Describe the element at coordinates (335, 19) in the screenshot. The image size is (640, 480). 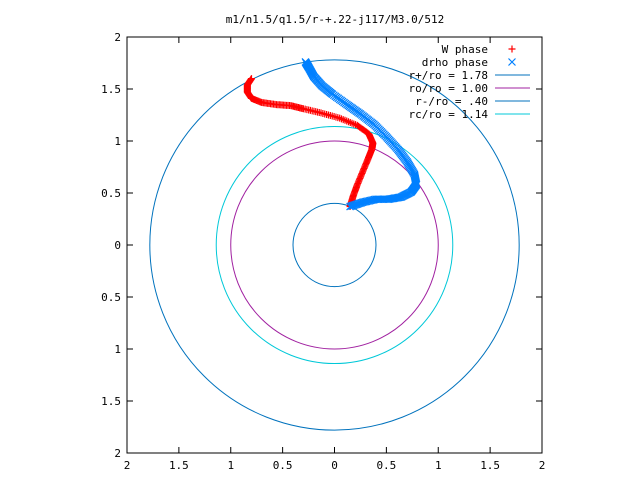
I see `chart-title: m1/n1.5/q1.5/r-+.22-j117/M3.0/512` at that location.